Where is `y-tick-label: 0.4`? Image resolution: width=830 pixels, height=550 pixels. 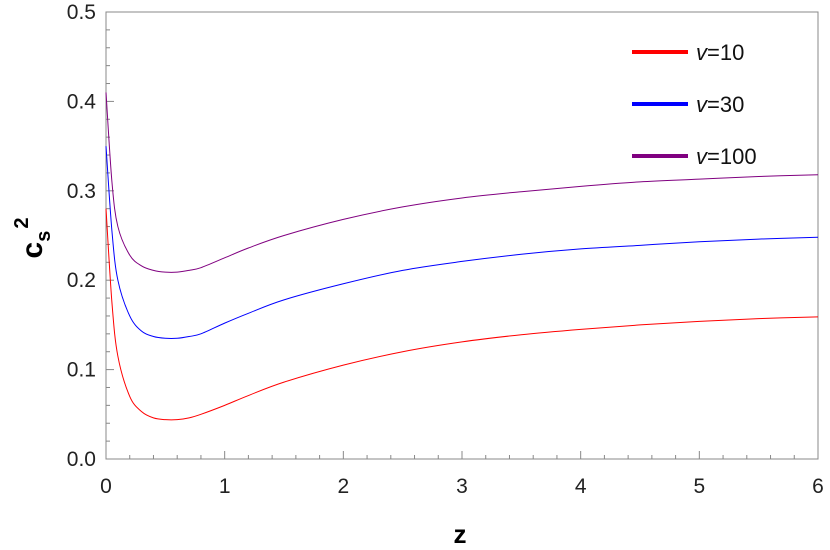 y-tick-label: 0.4 is located at coordinates (82, 101).